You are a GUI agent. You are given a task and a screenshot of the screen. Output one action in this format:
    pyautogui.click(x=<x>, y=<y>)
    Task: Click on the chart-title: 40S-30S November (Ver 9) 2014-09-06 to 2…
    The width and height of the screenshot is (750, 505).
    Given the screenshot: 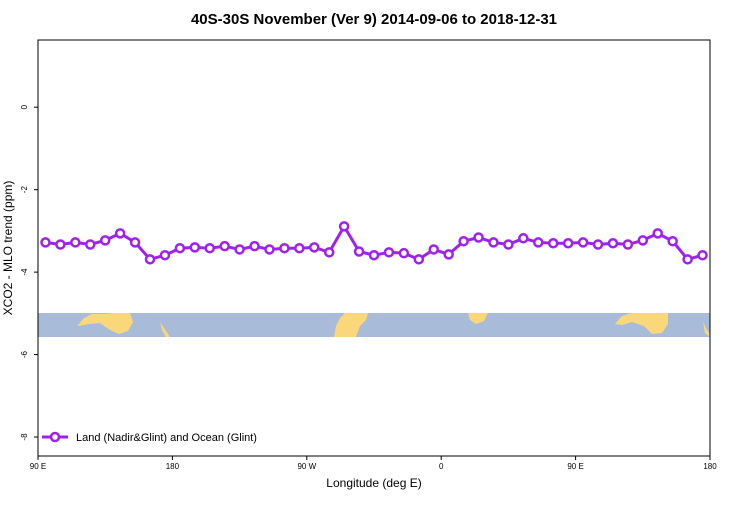 What is the action you would take?
    pyautogui.click(x=374, y=19)
    